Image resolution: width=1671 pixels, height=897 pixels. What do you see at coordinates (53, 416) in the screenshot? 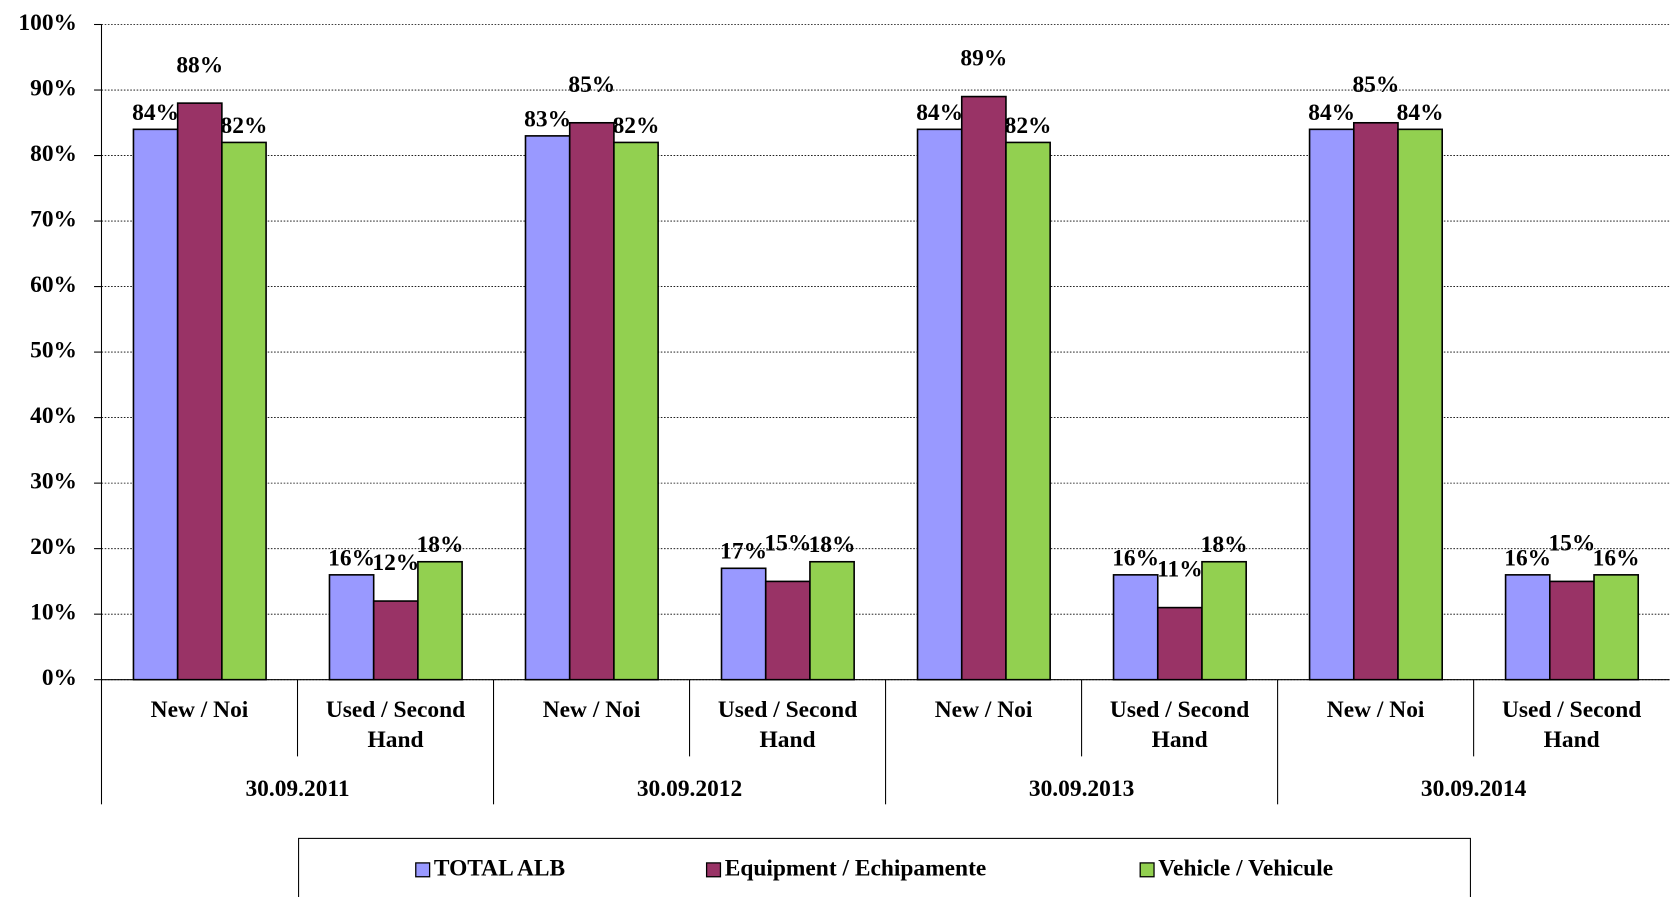
I see `y-tick-label: 40%` at bounding box center [53, 416].